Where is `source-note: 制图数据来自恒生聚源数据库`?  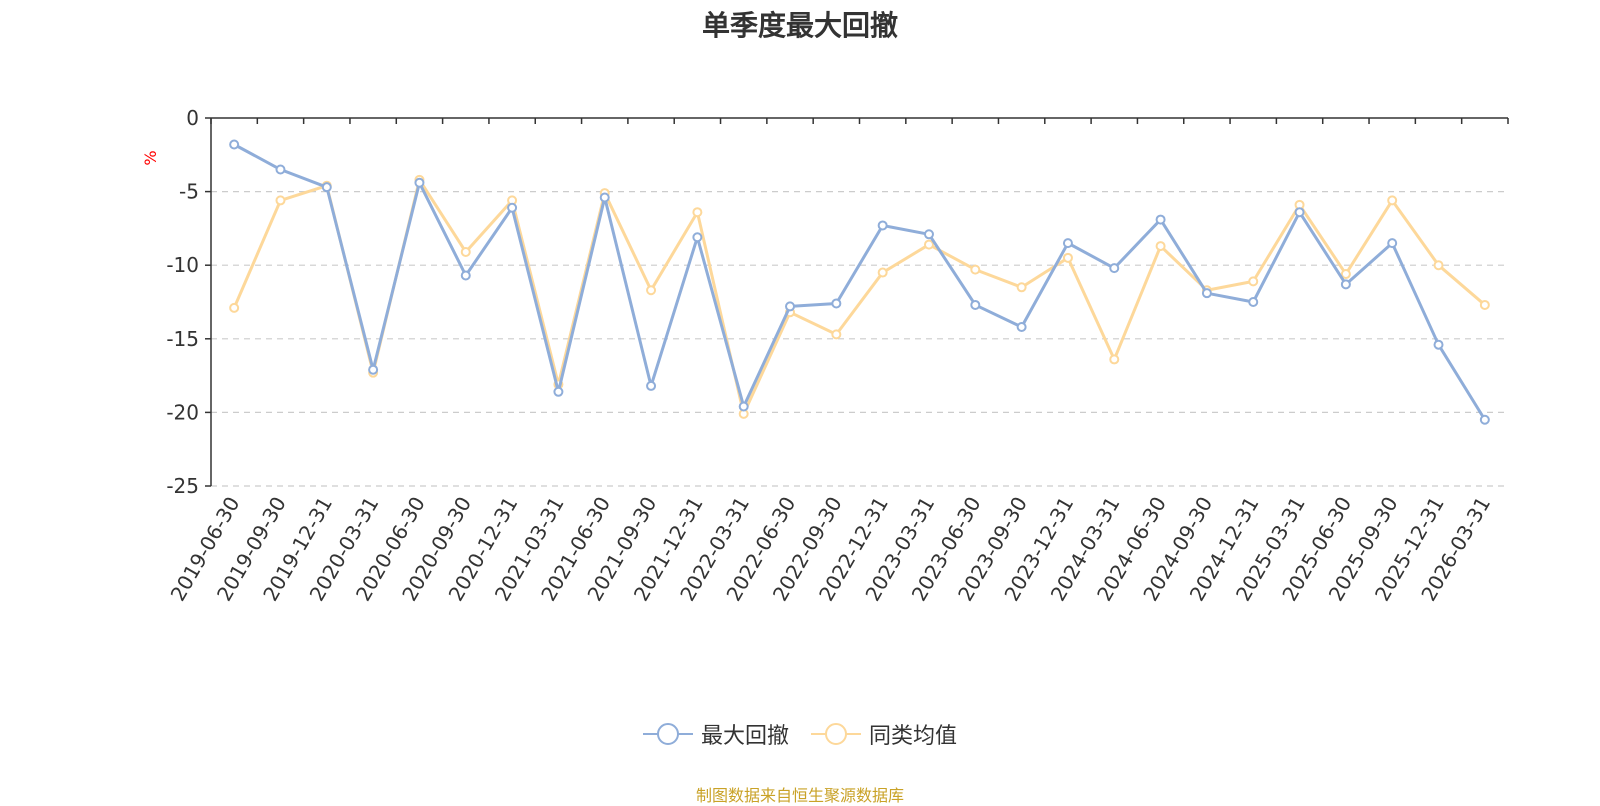 source-note: 制图数据来自恒生聚源数据库 is located at coordinates (799, 795).